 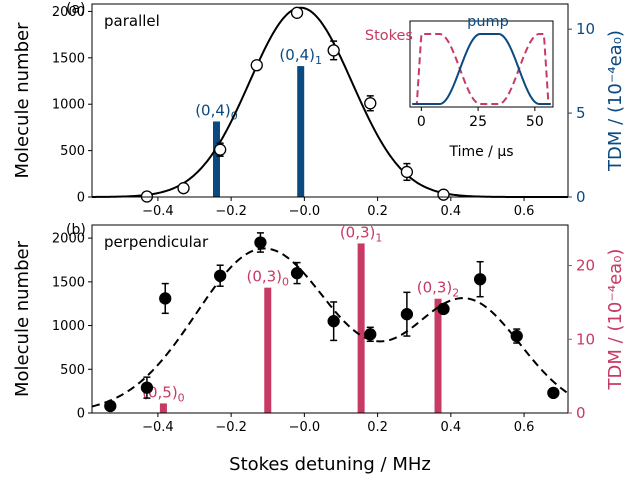 I want to click on panel-annotation: parallel, so click(x=132, y=21).